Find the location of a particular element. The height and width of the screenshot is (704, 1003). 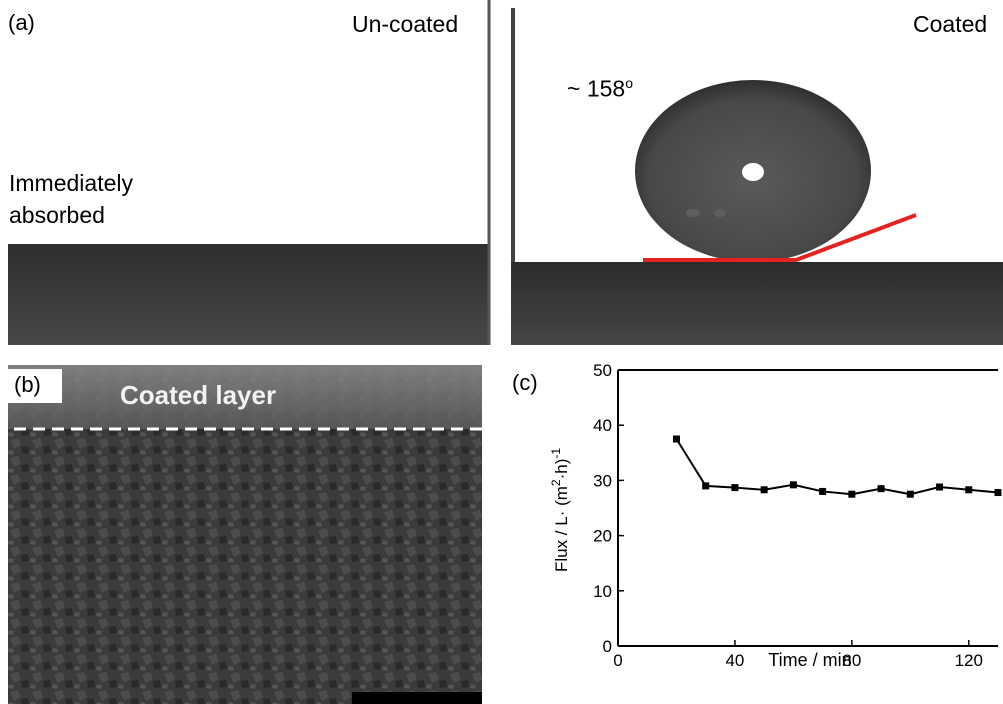

series-line is located at coordinates (837, 467).